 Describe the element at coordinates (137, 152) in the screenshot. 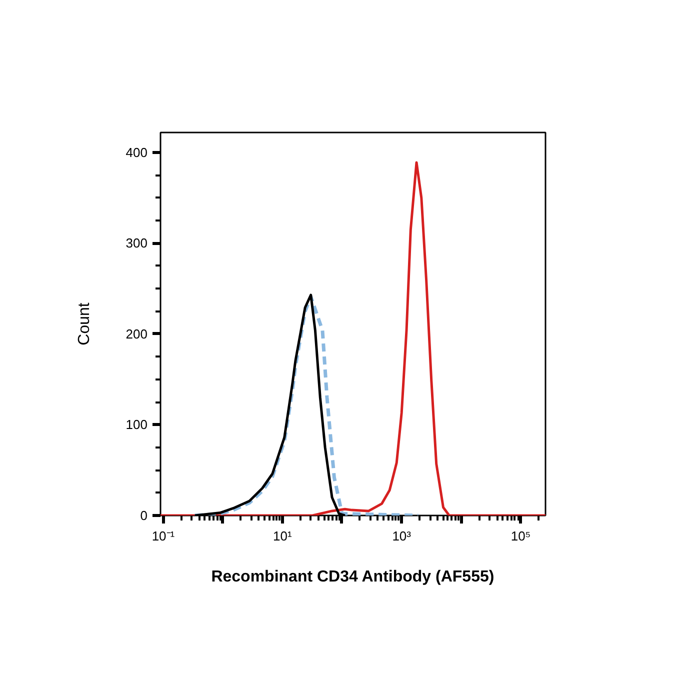

I see `y-tick-label: 400` at that location.